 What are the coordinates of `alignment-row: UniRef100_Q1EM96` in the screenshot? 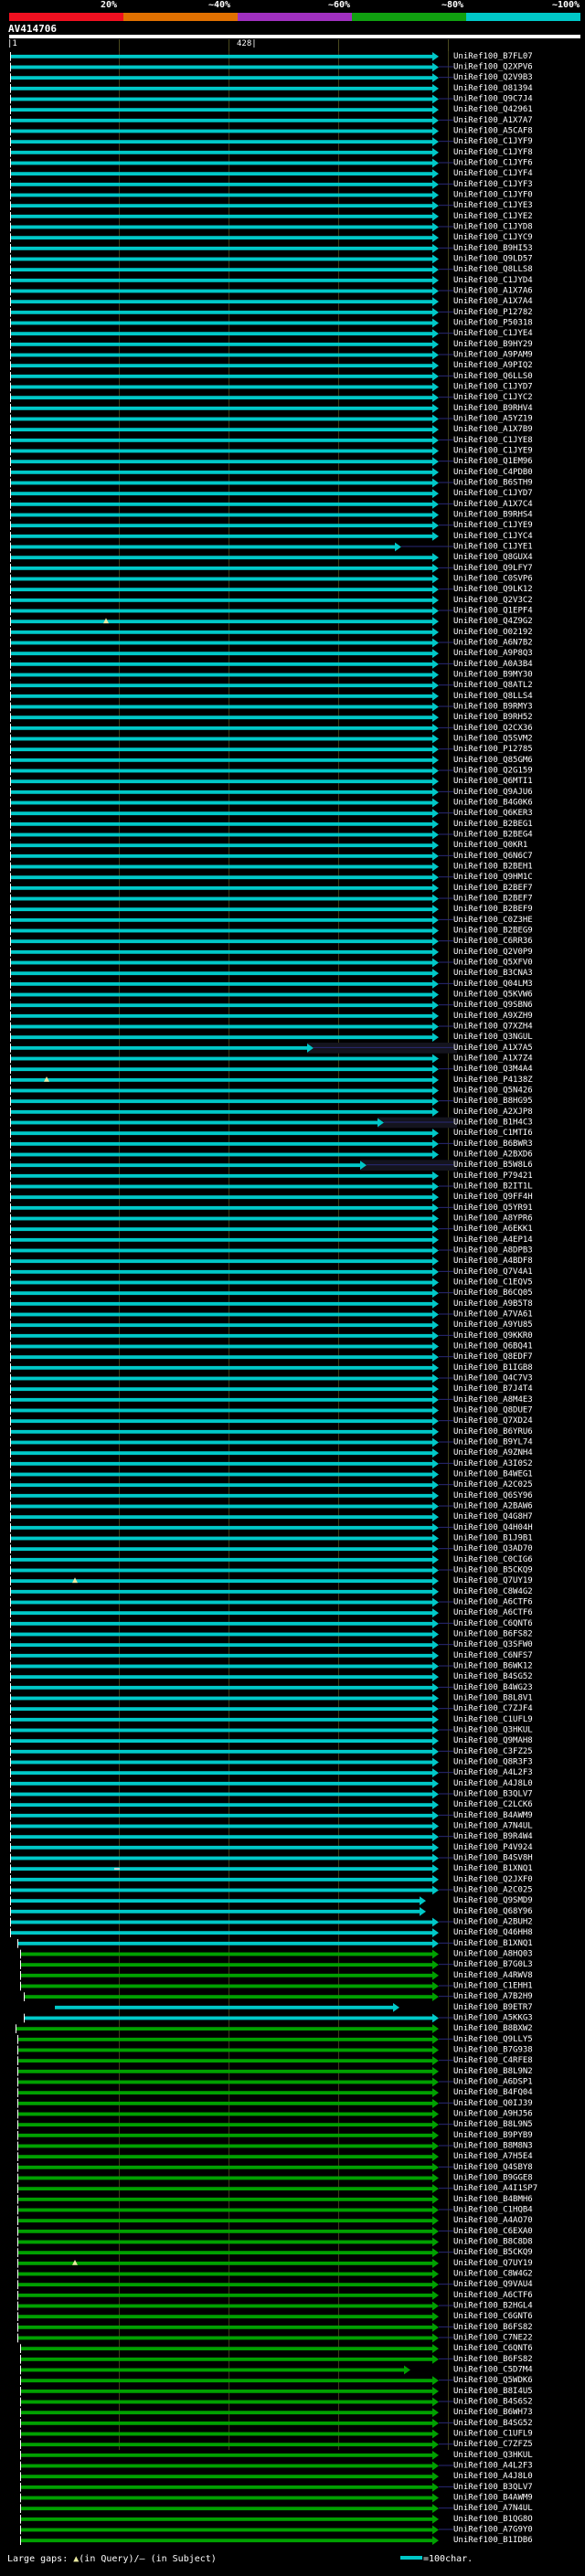 It's located at (293, 461).